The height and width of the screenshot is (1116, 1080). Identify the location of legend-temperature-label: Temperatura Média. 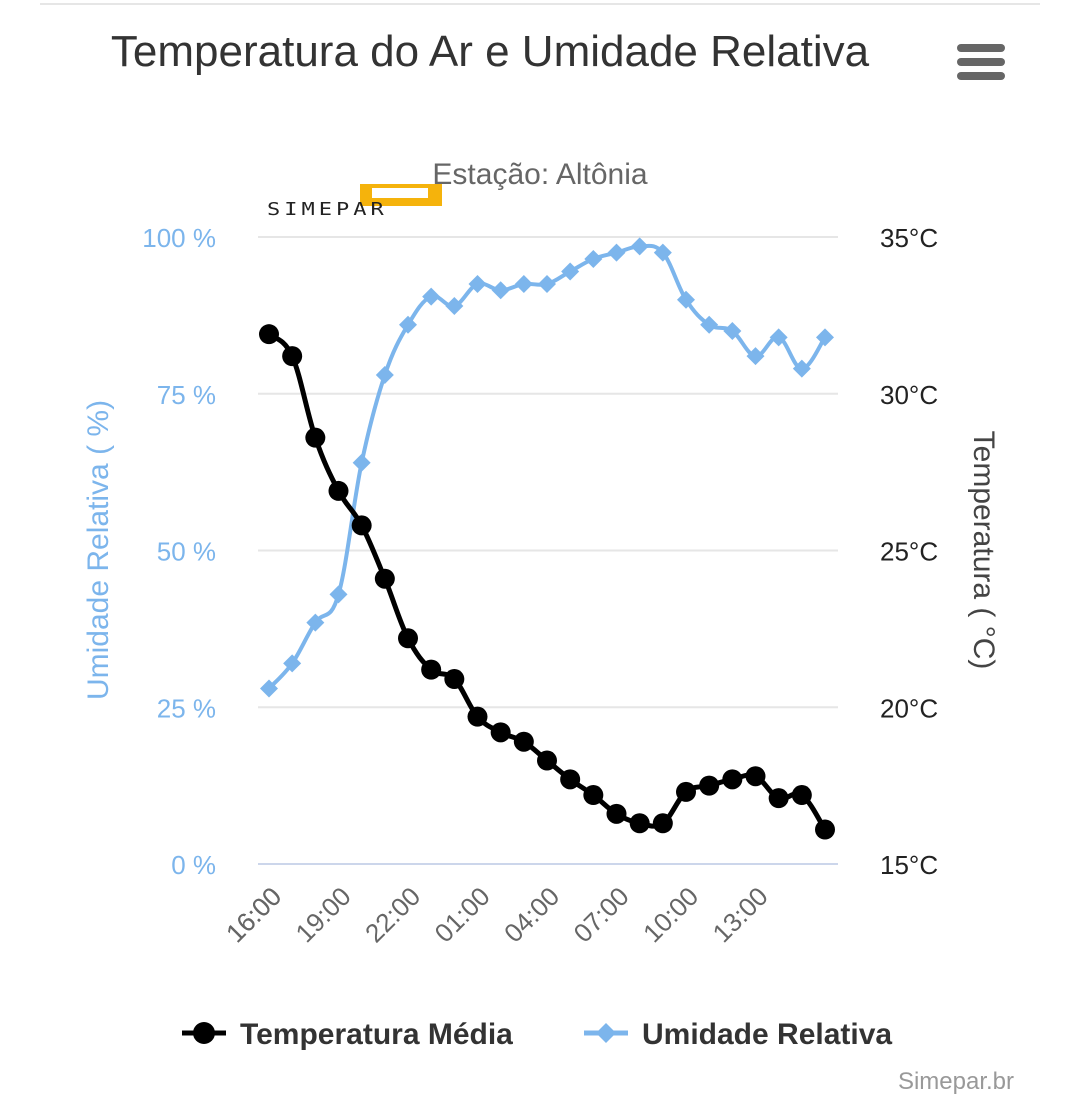
(376, 1034).